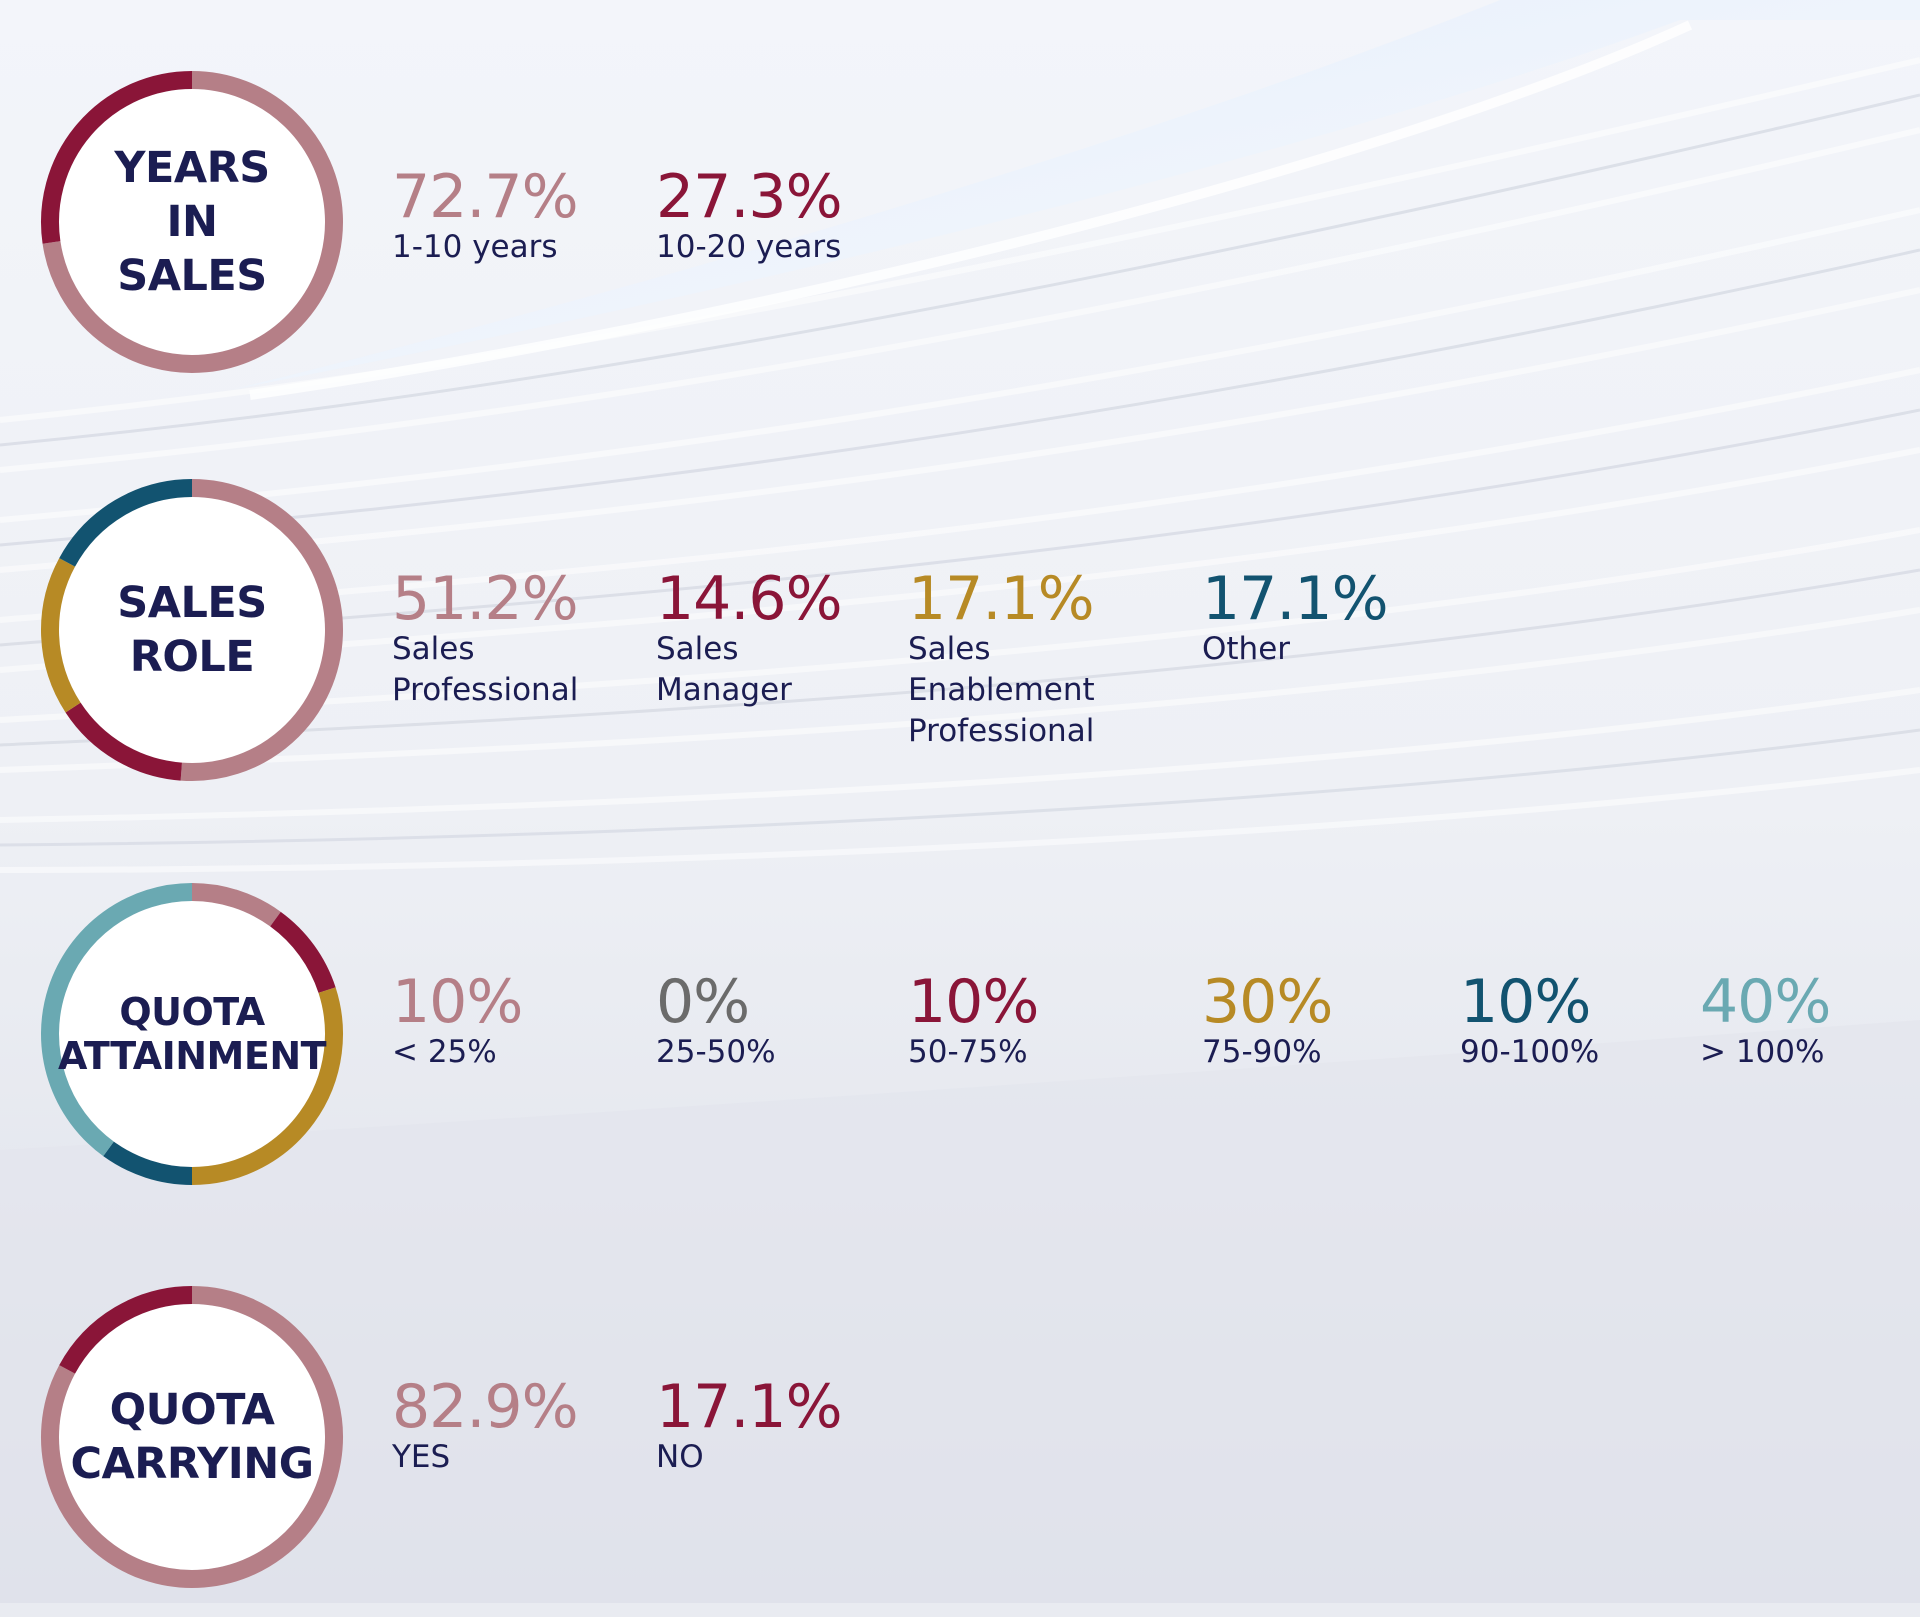 The width and height of the screenshot is (1920, 1617). I want to click on stat-value: 82.9%, so click(485, 1407).